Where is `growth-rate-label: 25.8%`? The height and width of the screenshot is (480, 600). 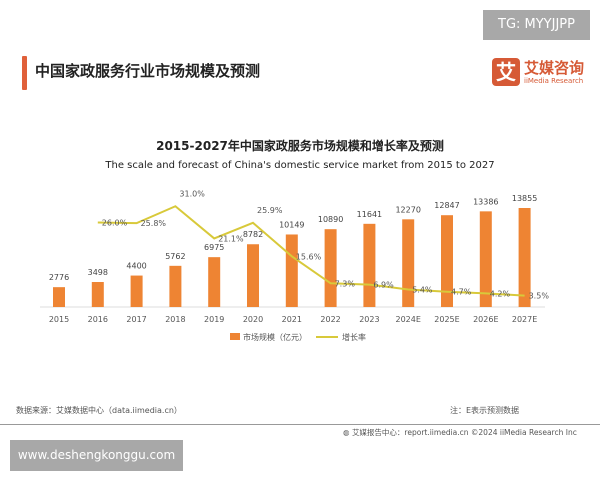
growth-rate-label: 25.8% is located at coordinates (154, 223).